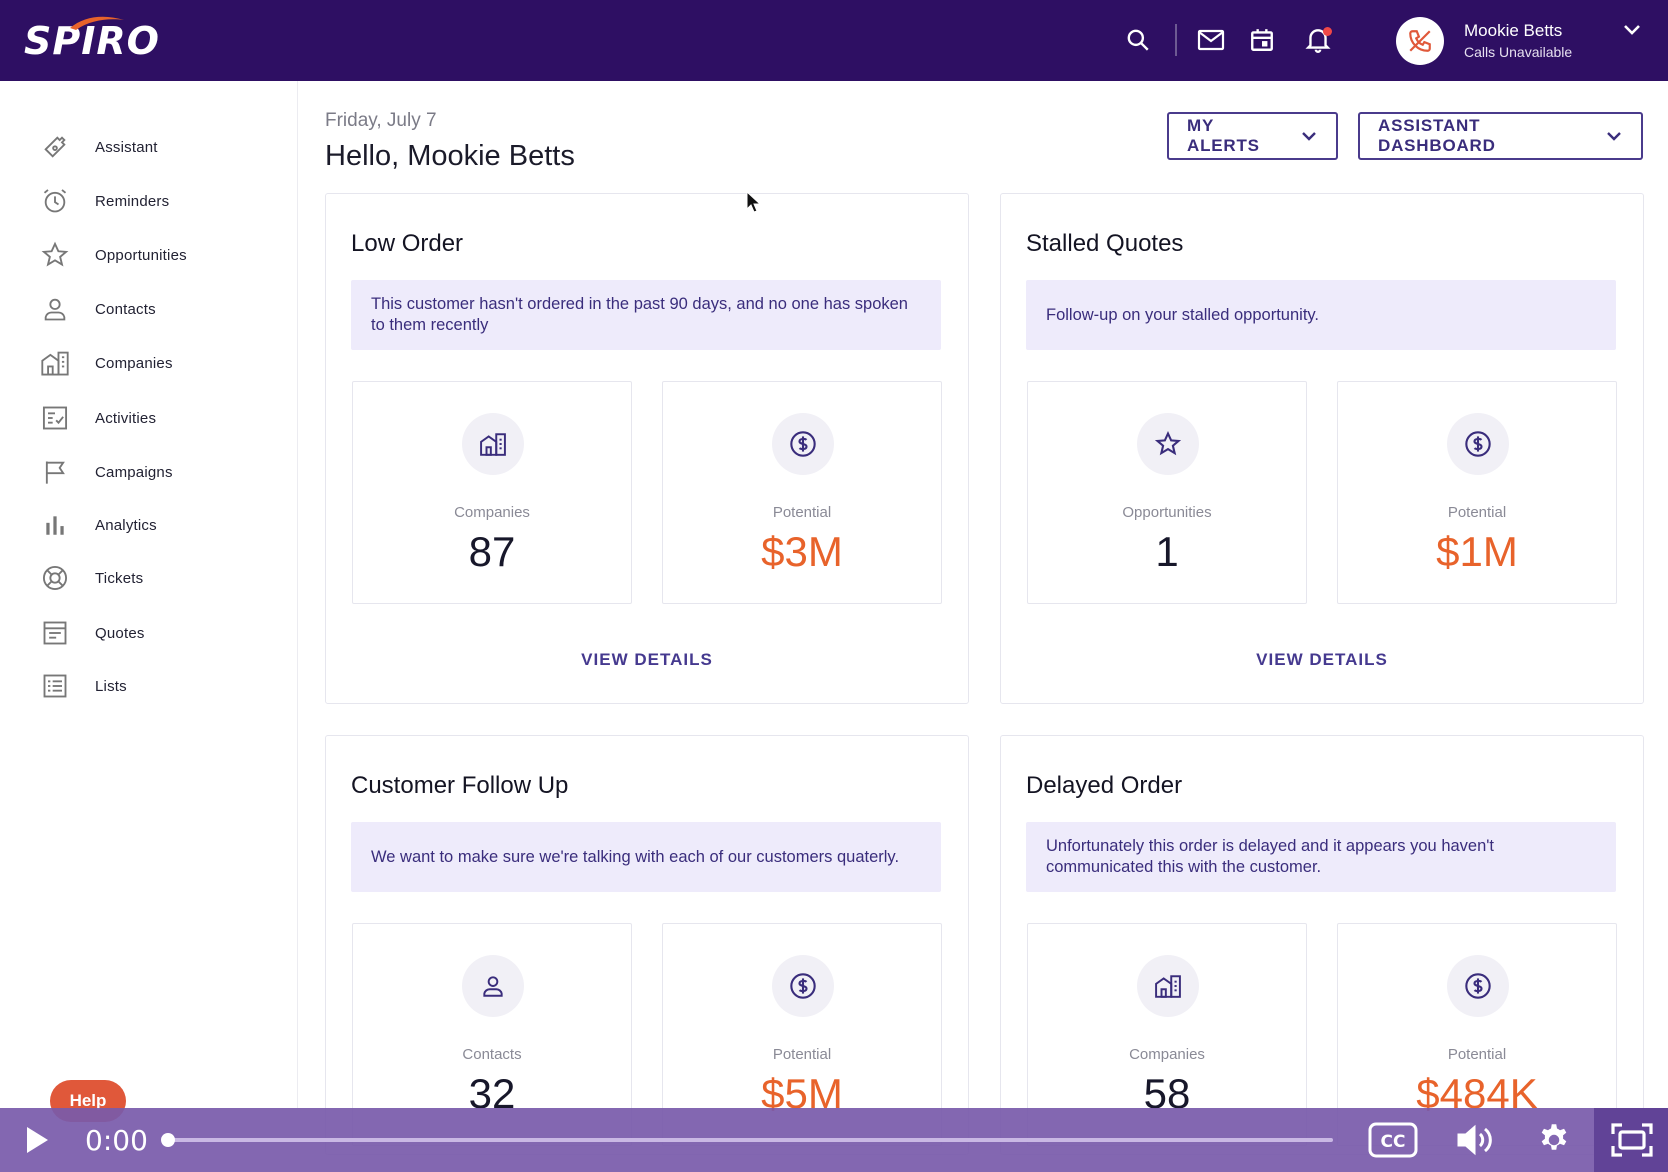 This screenshot has height=1172, width=1668. What do you see at coordinates (1167, 512) in the screenshot?
I see `metric-label: Opportunities` at bounding box center [1167, 512].